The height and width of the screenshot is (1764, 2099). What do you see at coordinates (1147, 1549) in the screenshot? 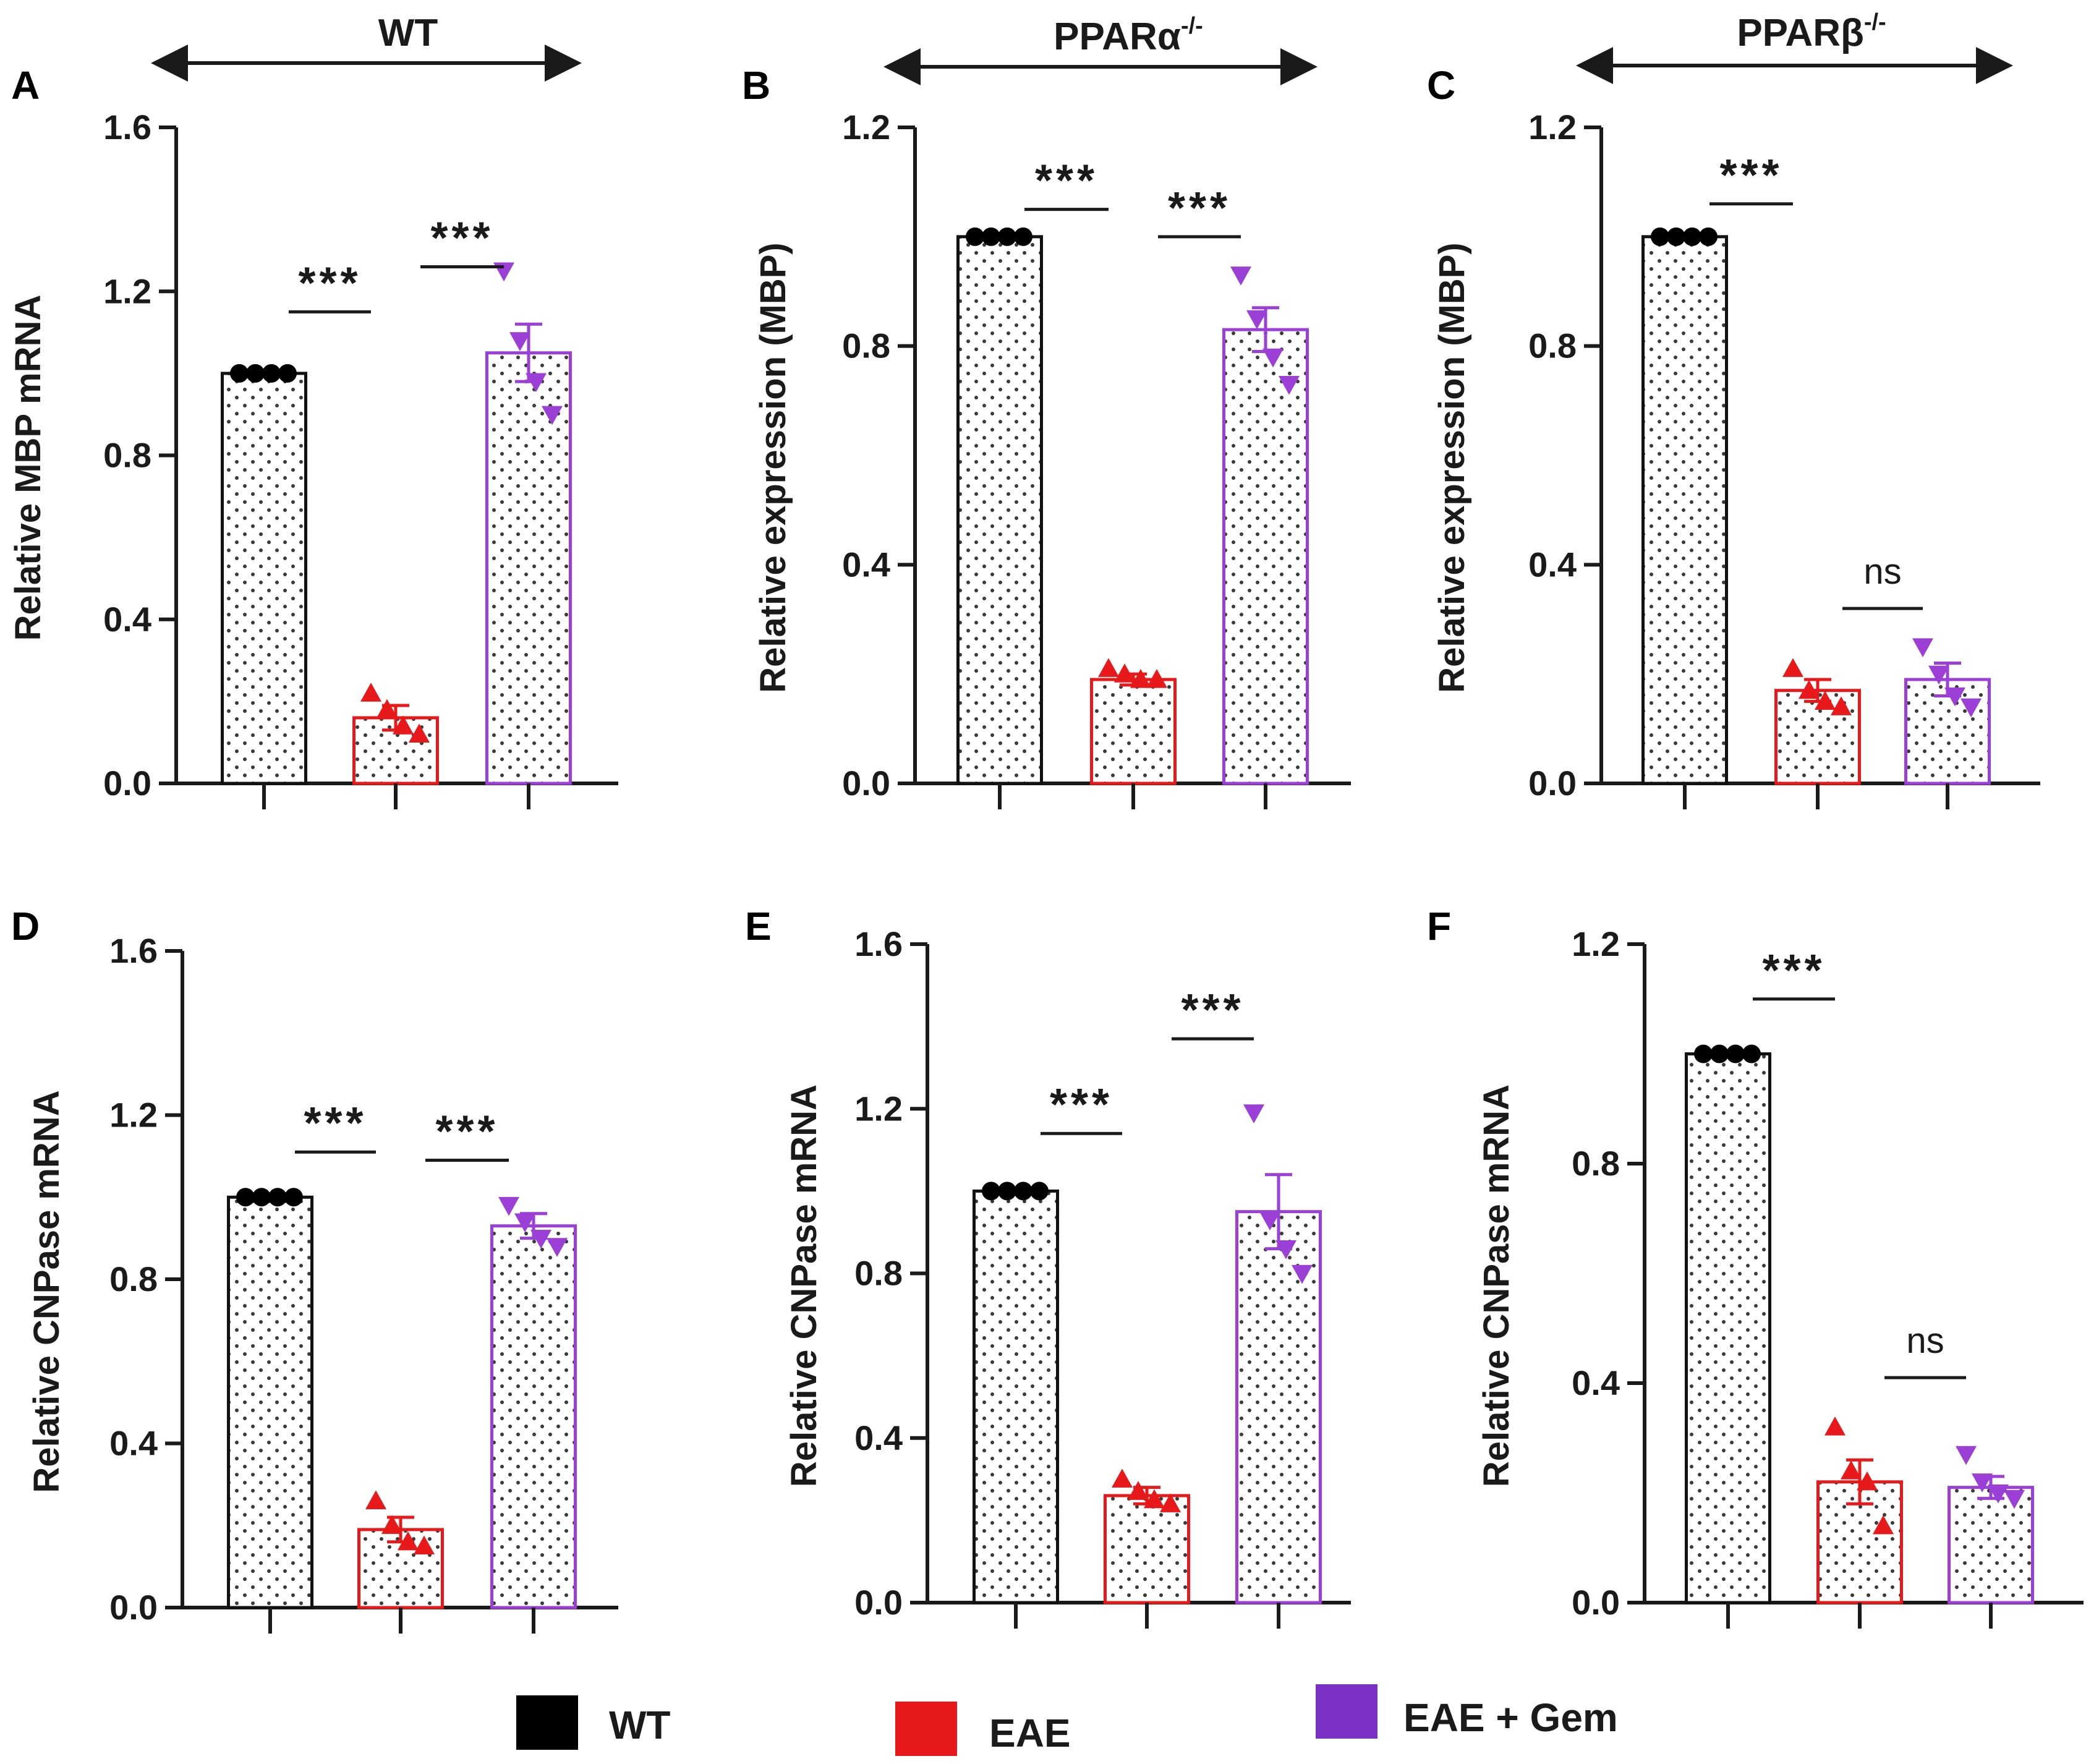
I see `bar-eae` at bounding box center [1147, 1549].